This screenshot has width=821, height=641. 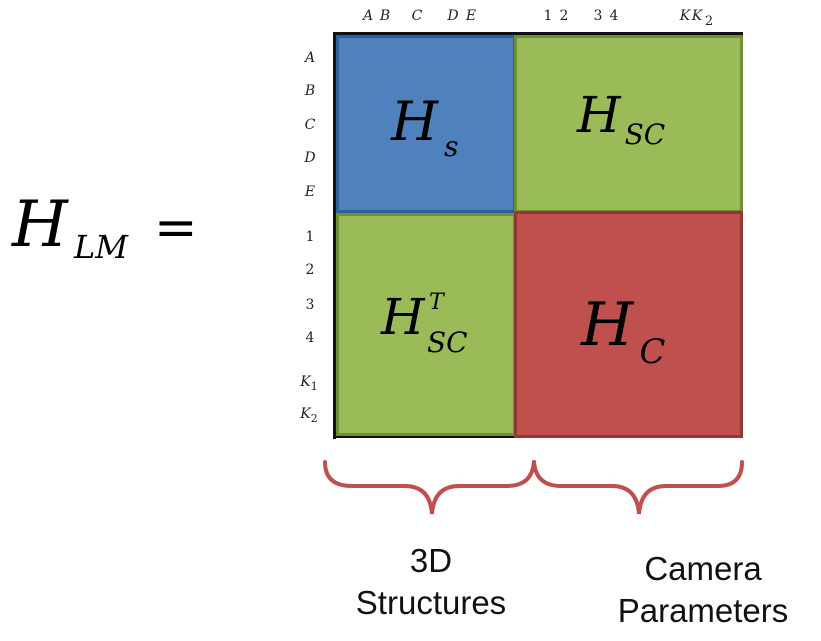 I want to click on caption-camera-parameters: Camera Parameters, so click(x=703, y=590).